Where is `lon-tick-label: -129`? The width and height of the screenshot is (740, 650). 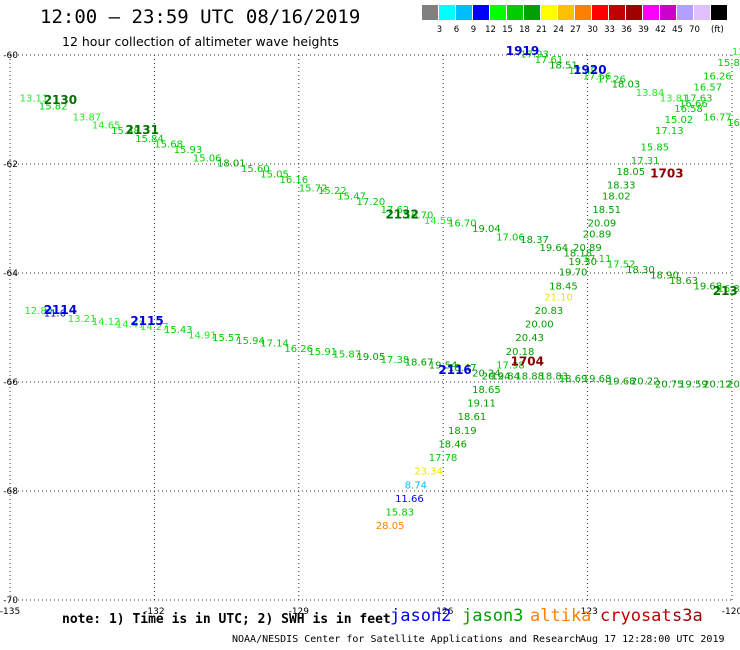 lon-tick-label: -129 is located at coordinates (299, 612).